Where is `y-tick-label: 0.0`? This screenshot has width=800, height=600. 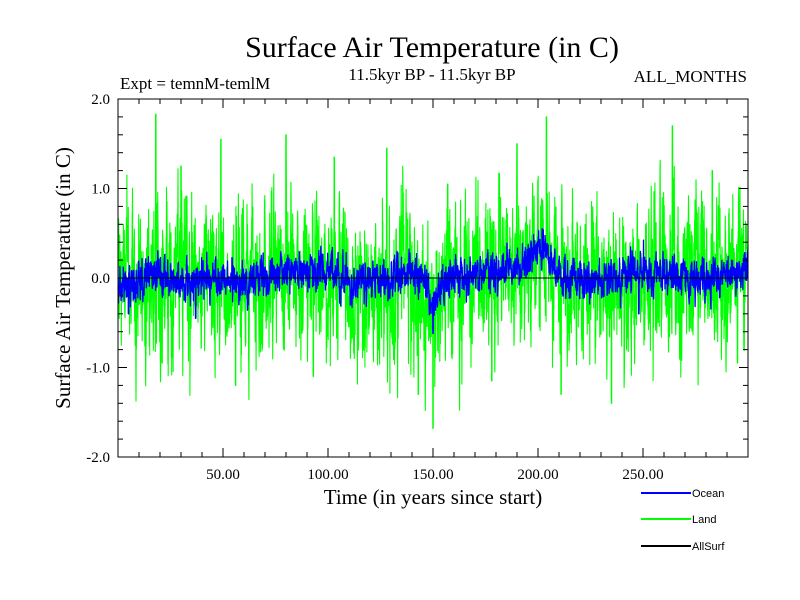
y-tick-label: 0.0 is located at coordinates (100, 279).